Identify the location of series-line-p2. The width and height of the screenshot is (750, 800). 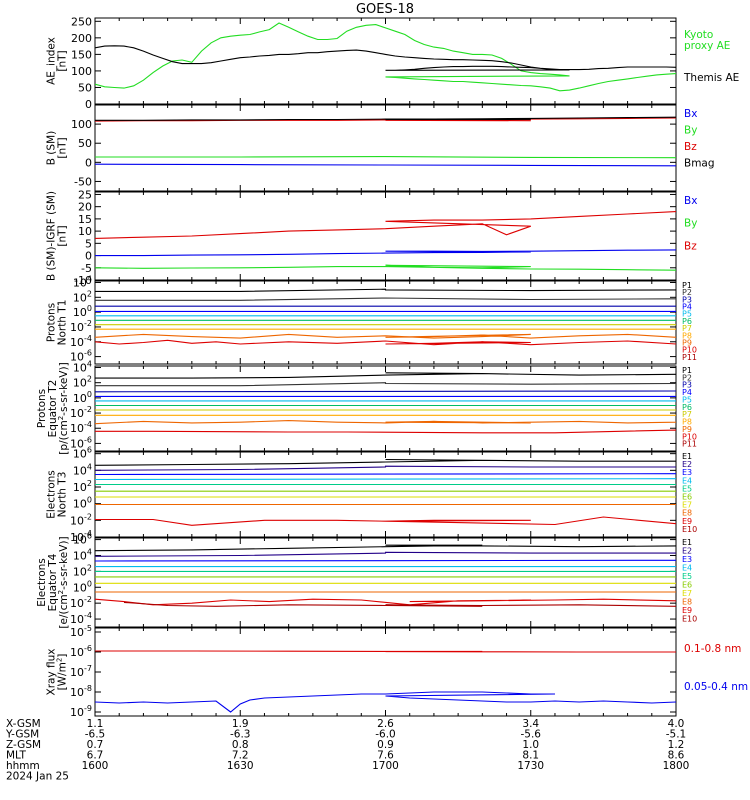
(385, 384).